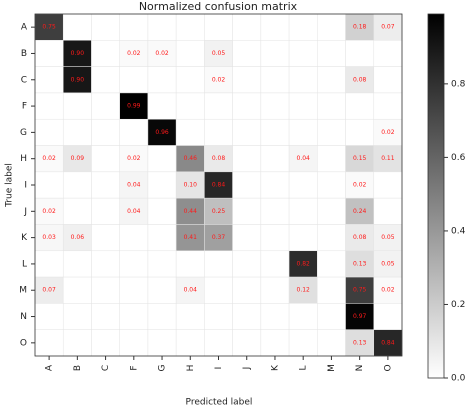 This screenshot has width=474, height=412. I want to click on cell-label: 0.37, so click(219, 237).